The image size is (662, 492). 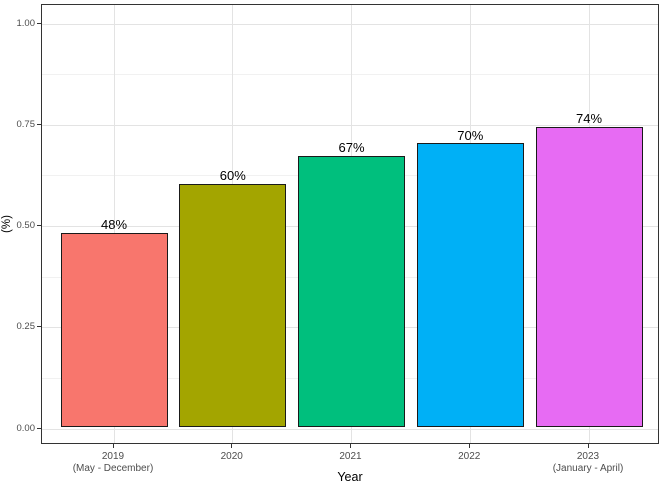 I want to click on bar-2022, so click(x=470, y=285).